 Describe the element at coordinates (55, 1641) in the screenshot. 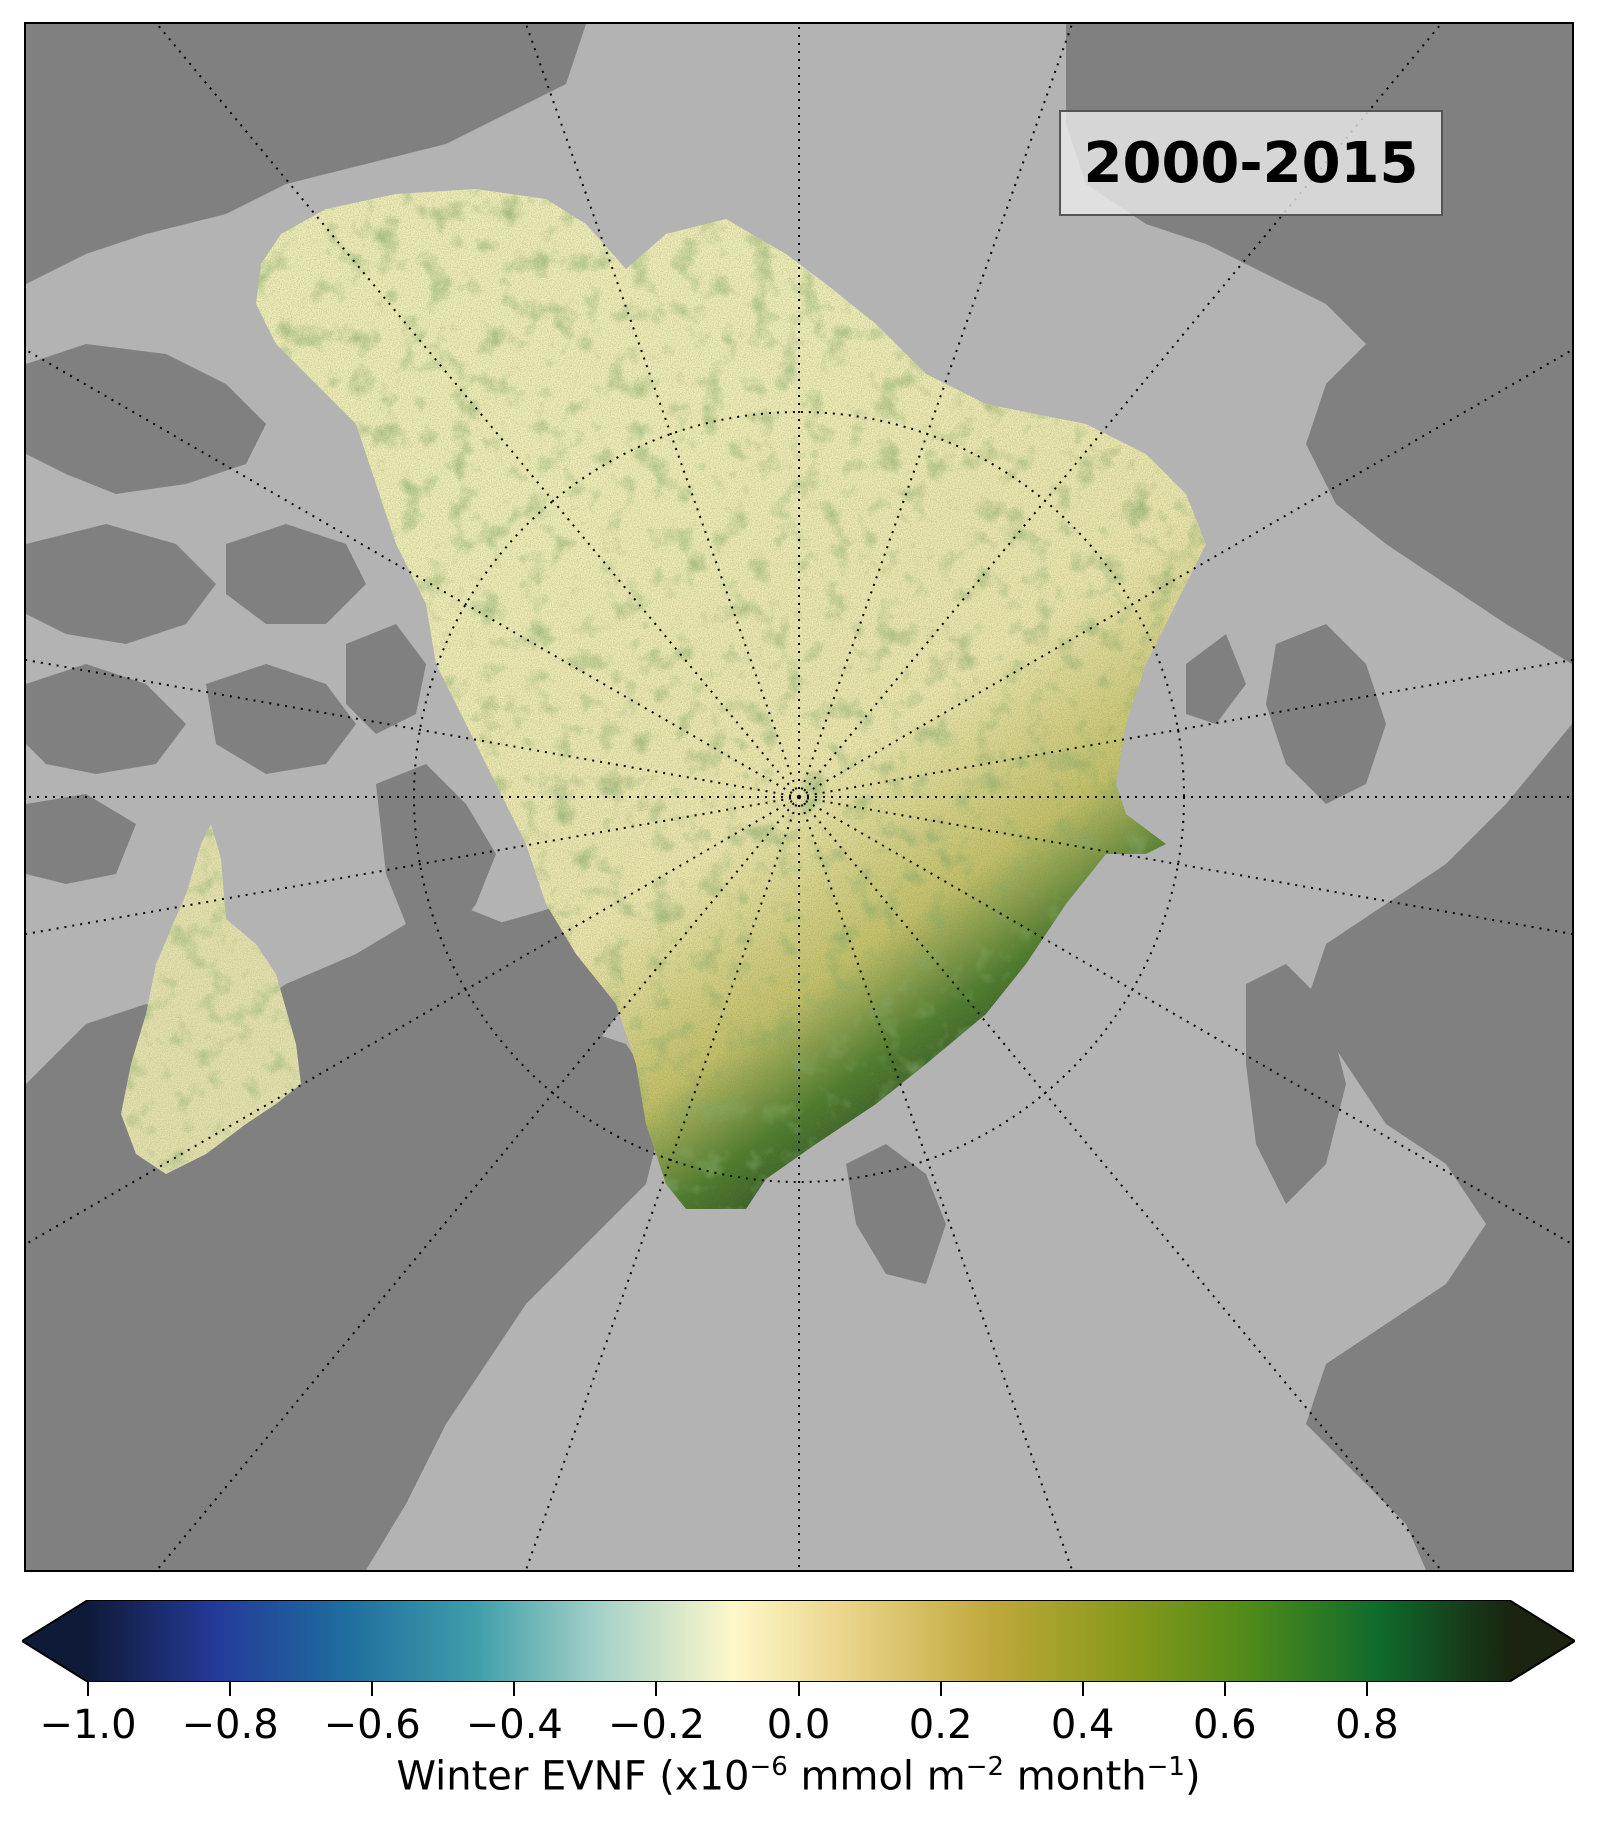

I see `colorbar-extend-low` at that location.